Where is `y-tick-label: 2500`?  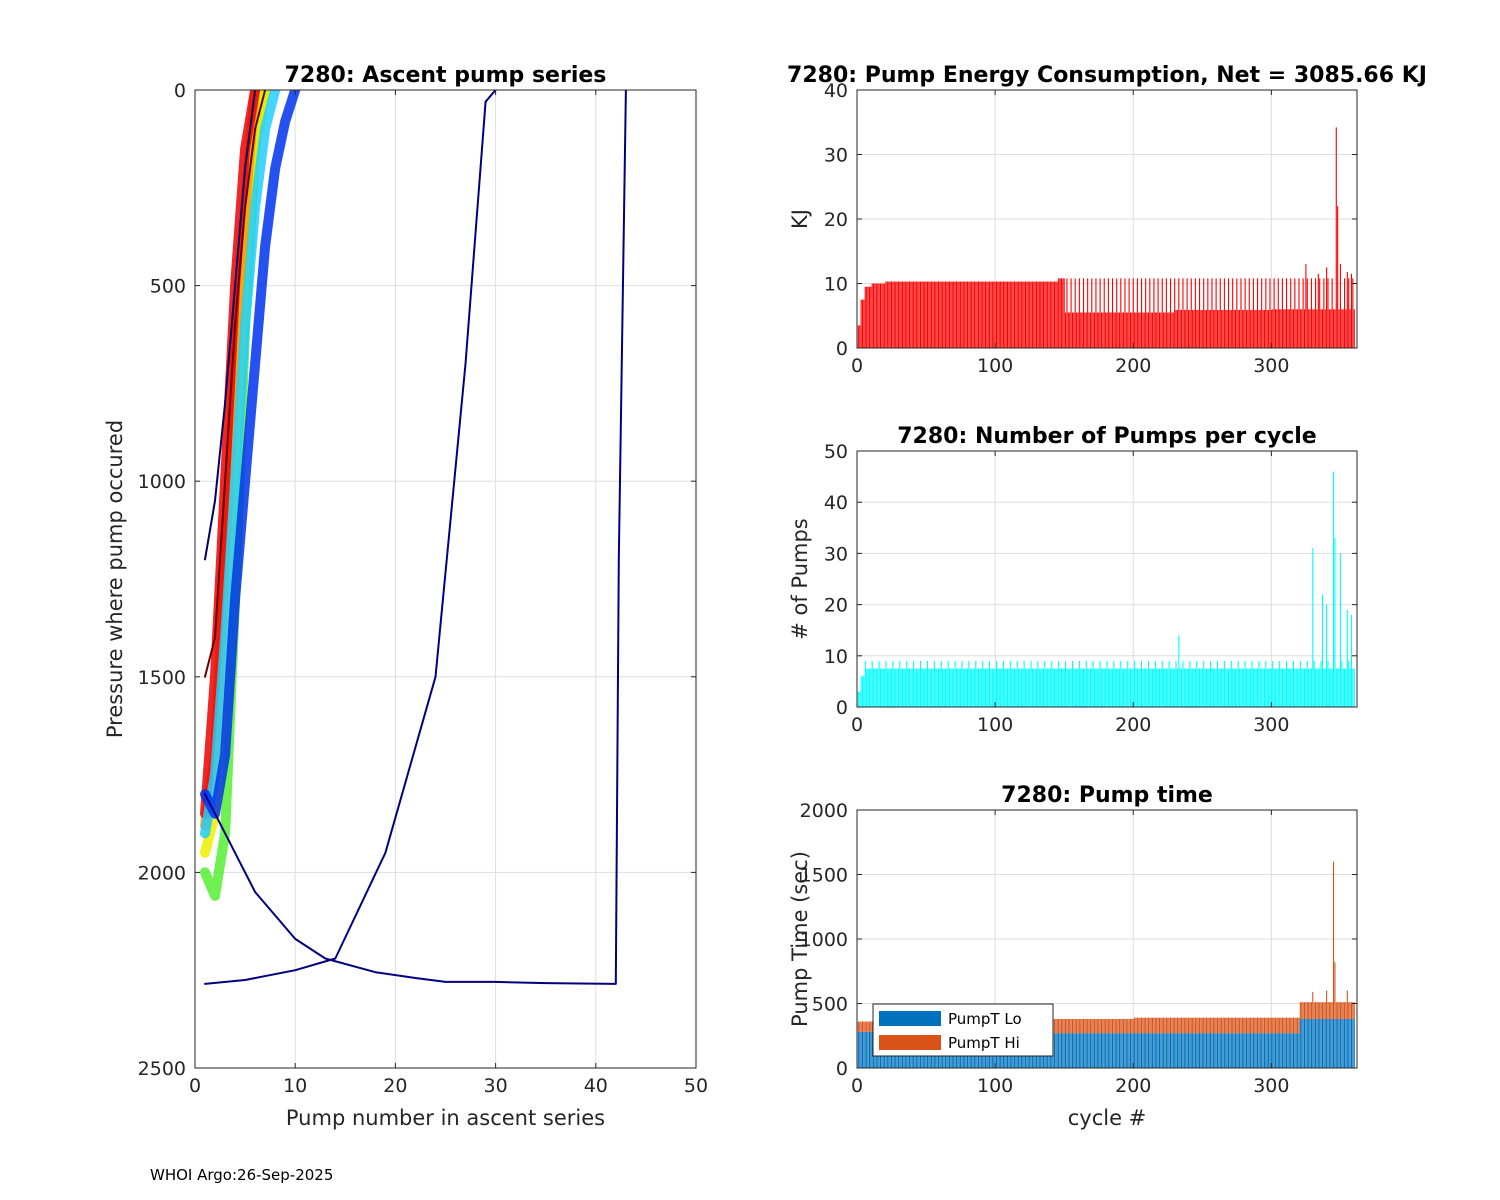 y-tick-label: 2500 is located at coordinates (162, 1069).